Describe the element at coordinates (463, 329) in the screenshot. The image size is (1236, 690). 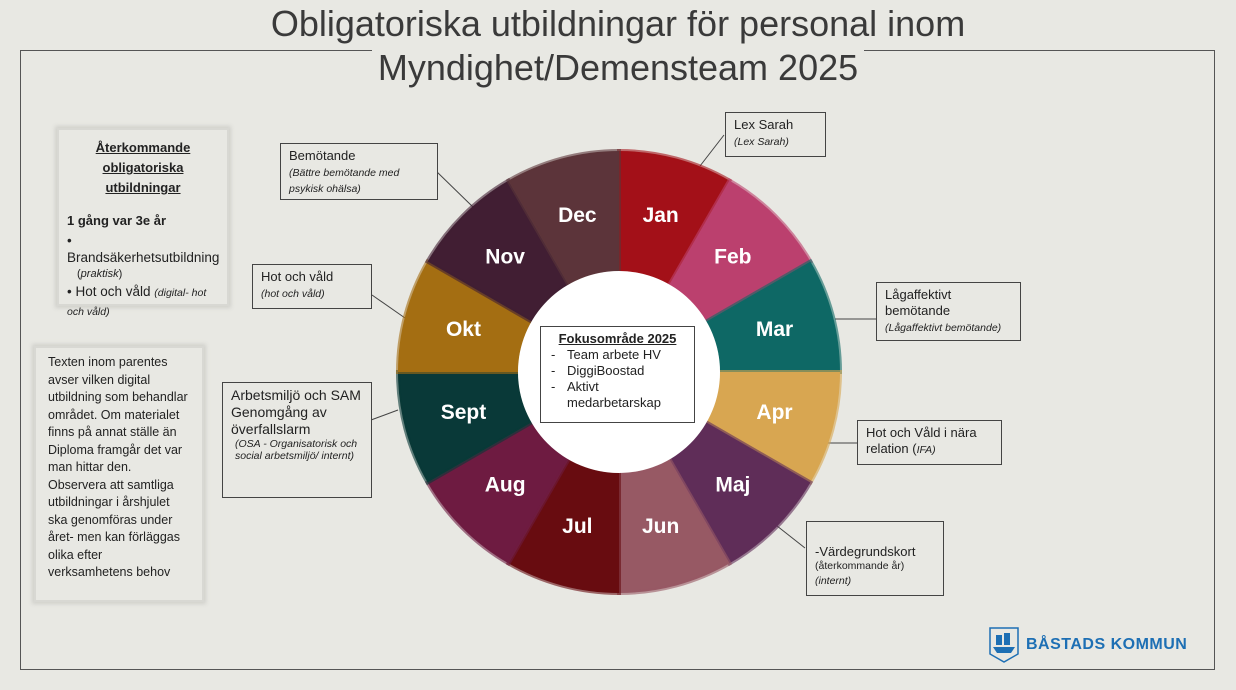
I see `month-label: Okt` at that location.